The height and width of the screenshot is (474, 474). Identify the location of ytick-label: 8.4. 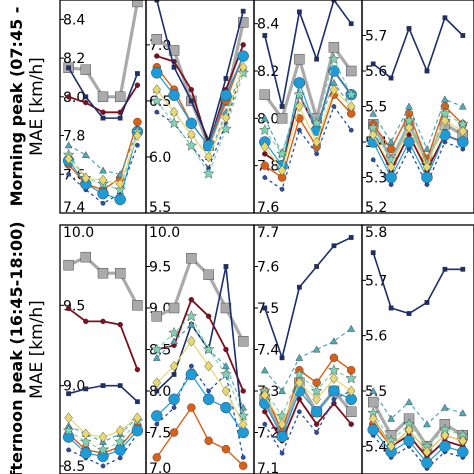
(74, 20).